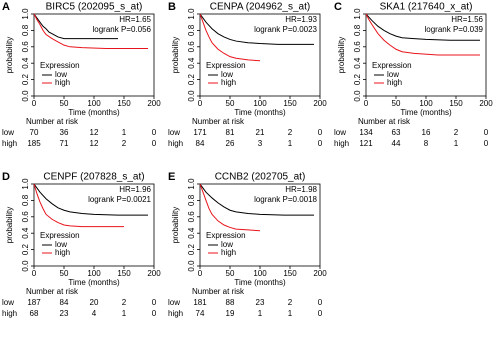  Describe the element at coordinates (396, 132) in the screenshot. I see `risk-count: 63` at that location.